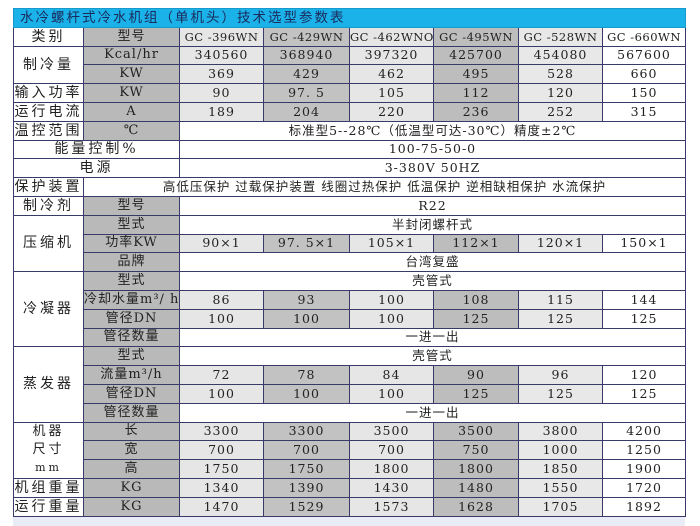 The width and height of the screenshot is (700, 526). What do you see at coordinates (644, 111) in the screenshot?
I see `value-cell: 315` at bounding box center [644, 111].